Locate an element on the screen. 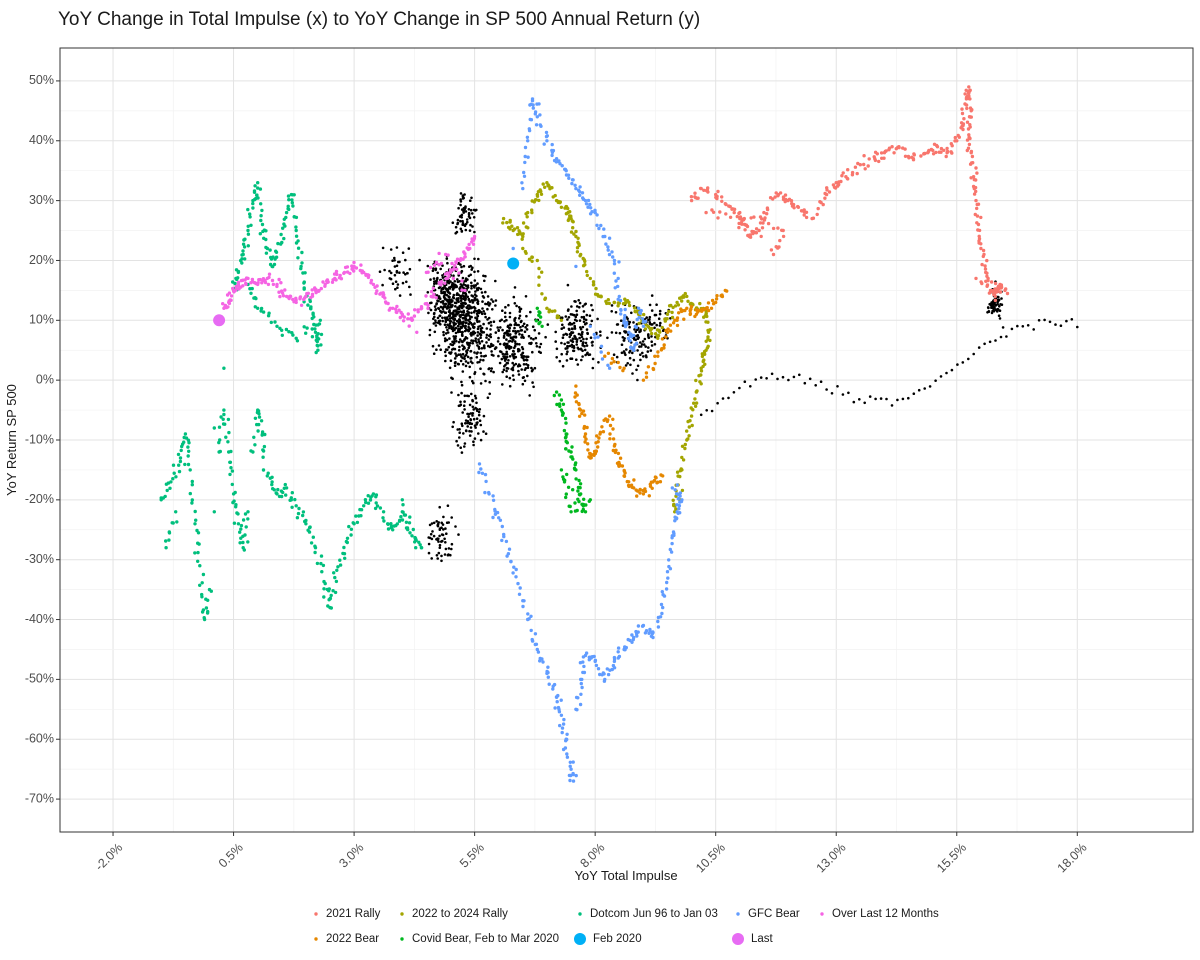 The image size is (1200, 960). y-tick-label: -60% is located at coordinates (39, 739).